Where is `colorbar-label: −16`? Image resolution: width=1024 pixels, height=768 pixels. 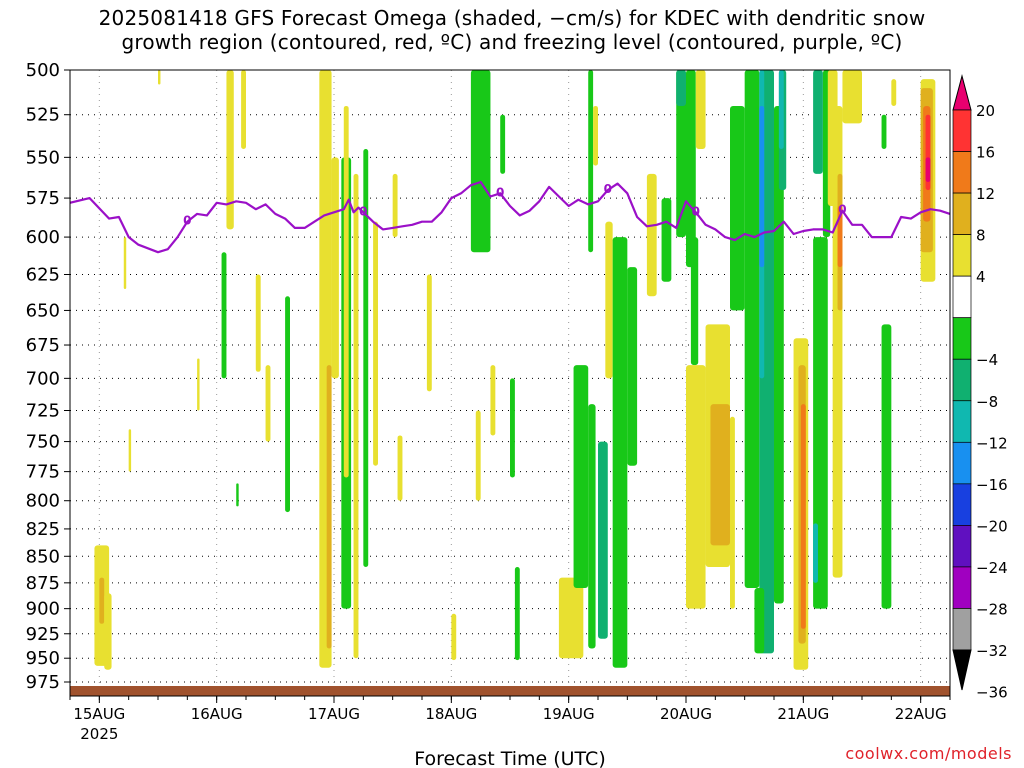
colorbar-label: −16 is located at coordinates (992, 485).